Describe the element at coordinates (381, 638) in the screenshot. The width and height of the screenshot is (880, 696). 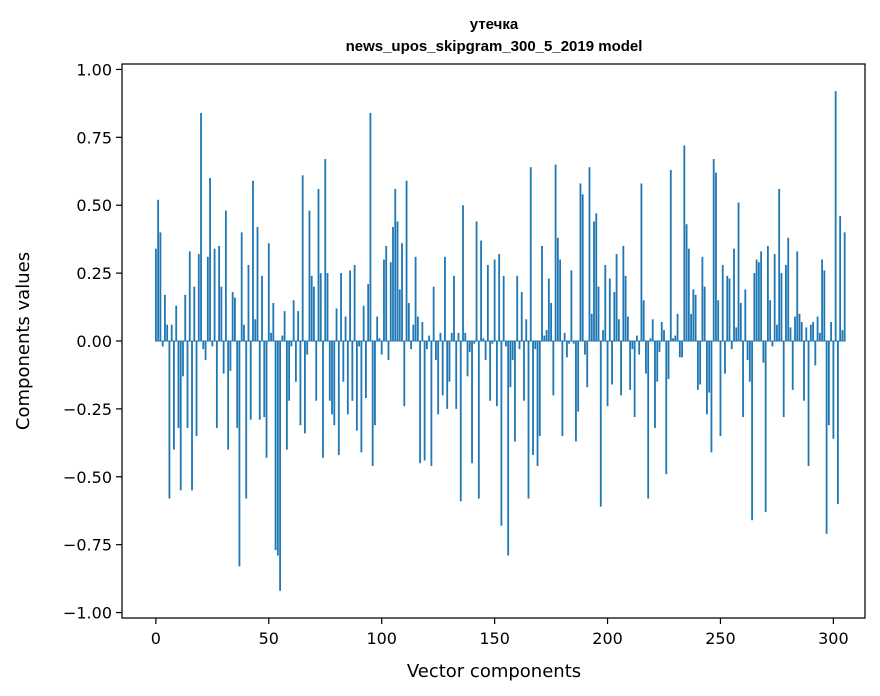
I see `x-tick-label: 100` at that location.